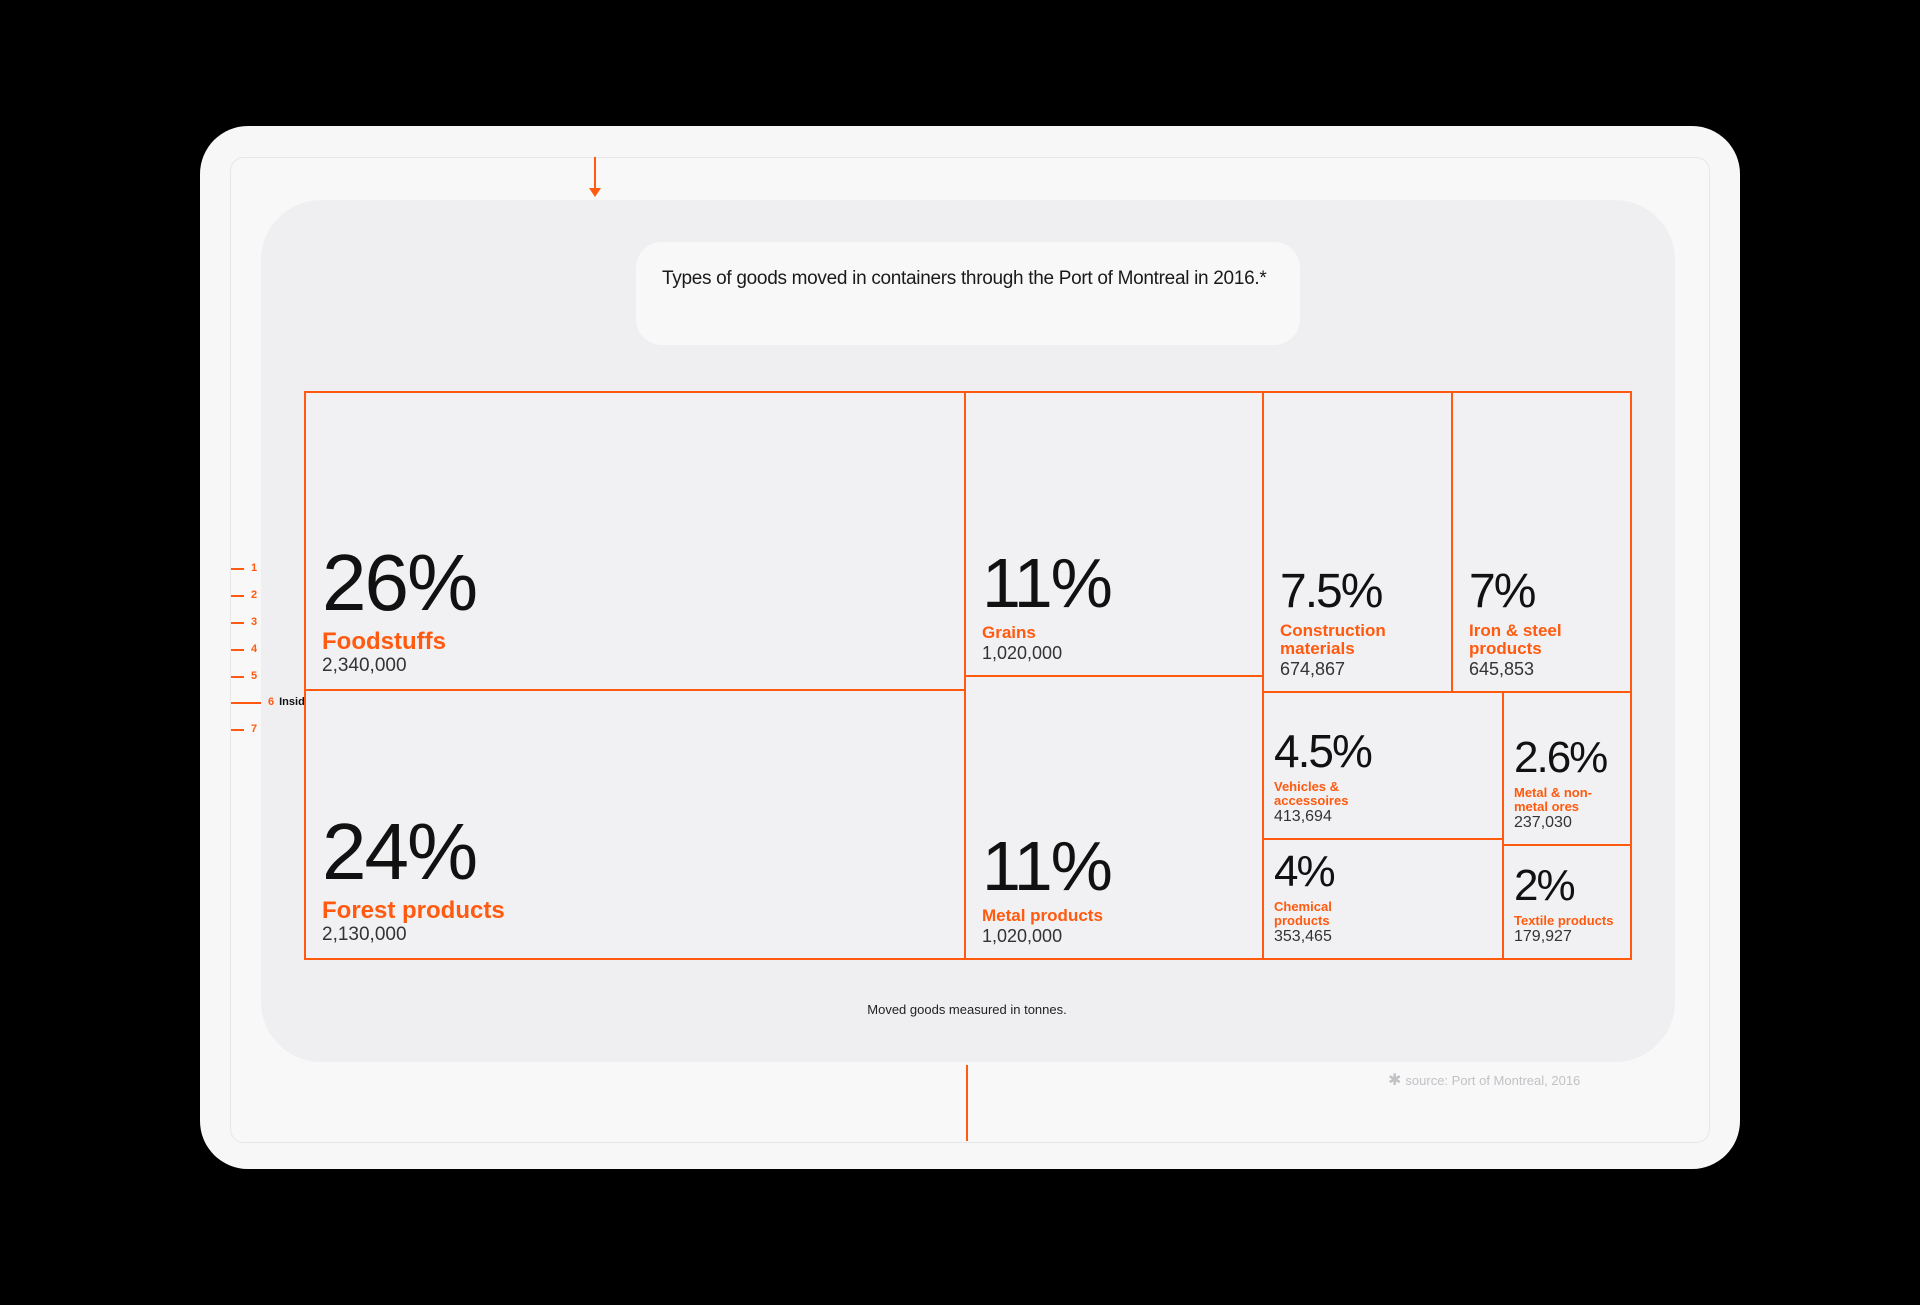 This screenshot has width=1920, height=1305. What do you see at coordinates (1333, 639) in the screenshot?
I see `cell-label: Construction materials` at bounding box center [1333, 639].